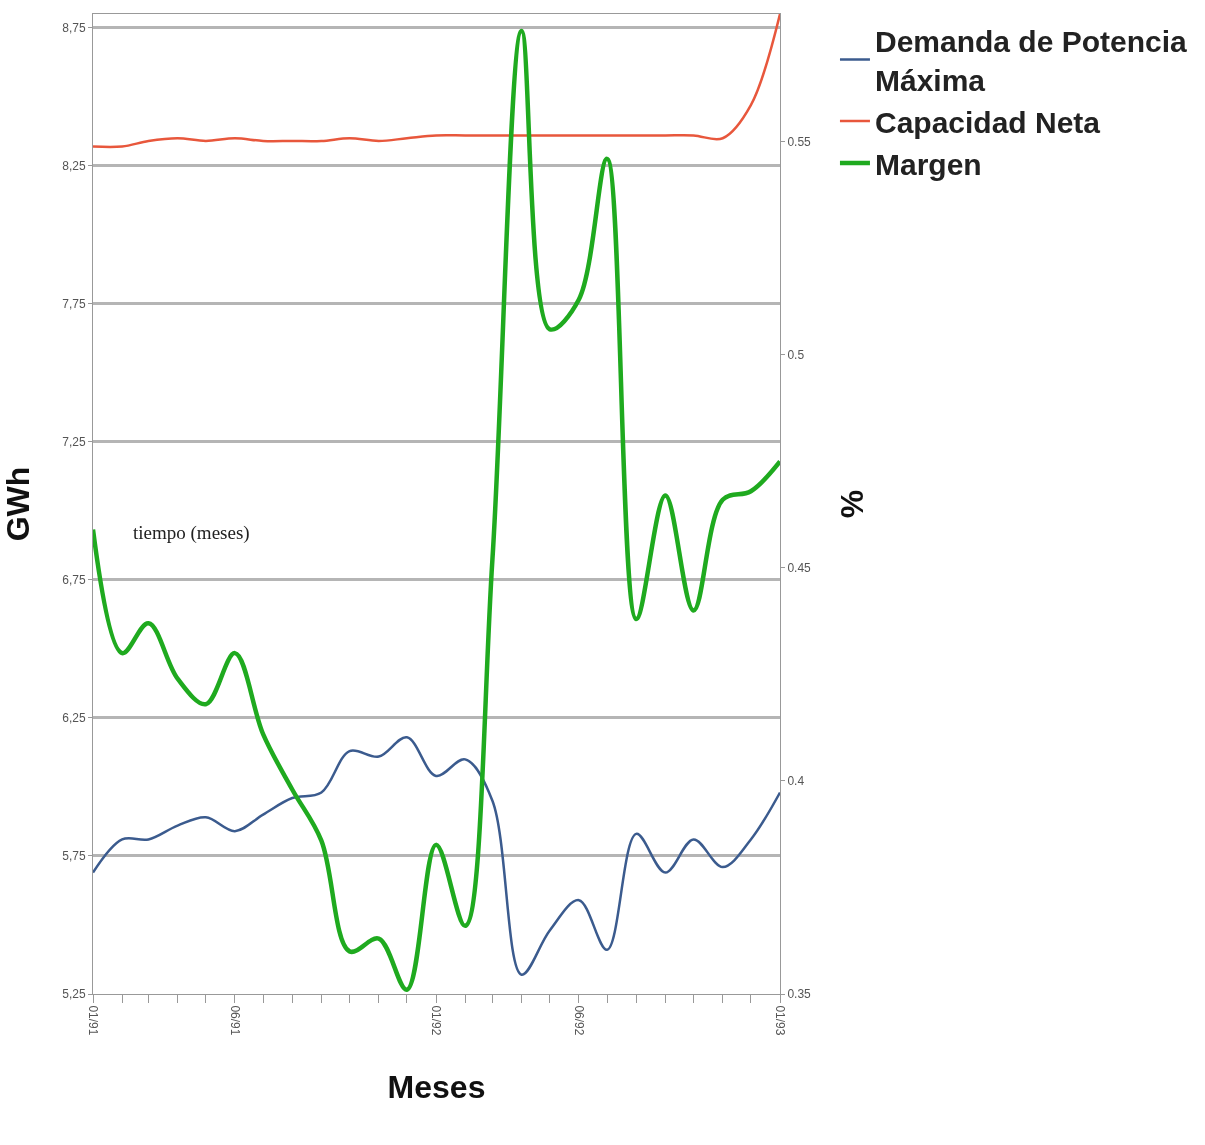 Image resolution: width=1205 pixels, height=1145 pixels. What do you see at coordinates (74, 442) in the screenshot?
I see `y-tick-label: 7,25` at bounding box center [74, 442].